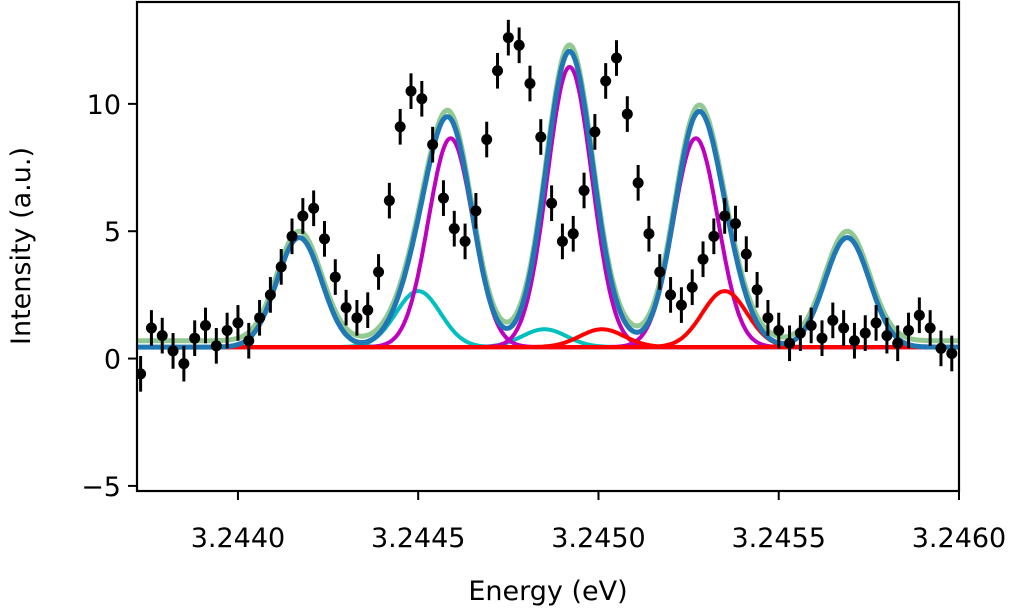 The height and width of the screenshot is (611, 1025). What do you see at coordinates (104, 105) in the screenshot?
I see `y-tick-label: 10` at bounding box center [104, 105].